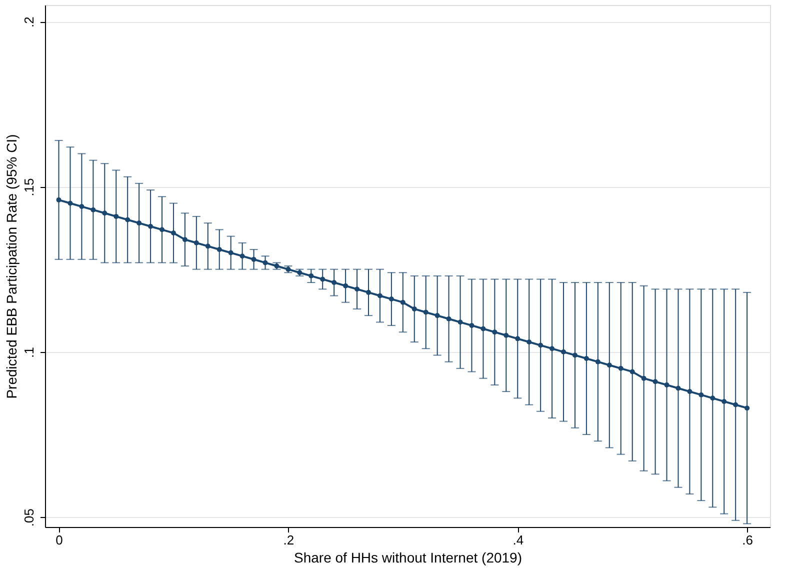 This screenshot has width=785, height=580. What do you see at coordinates (59, 540) in the screenshot?
I see `x-tick-label: 0` at bounding box center [59, 540].